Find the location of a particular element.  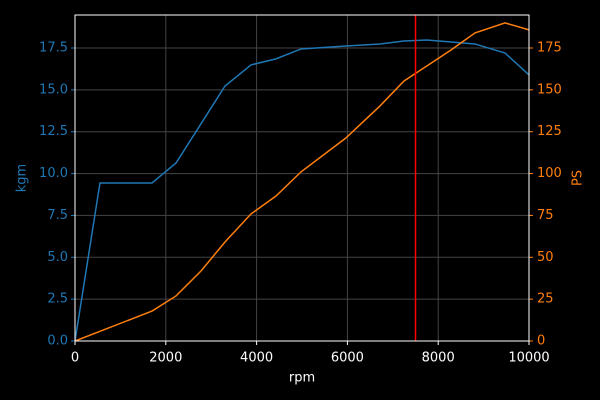

y-tick-label: 5.0 is located at coordinates (57, 257).